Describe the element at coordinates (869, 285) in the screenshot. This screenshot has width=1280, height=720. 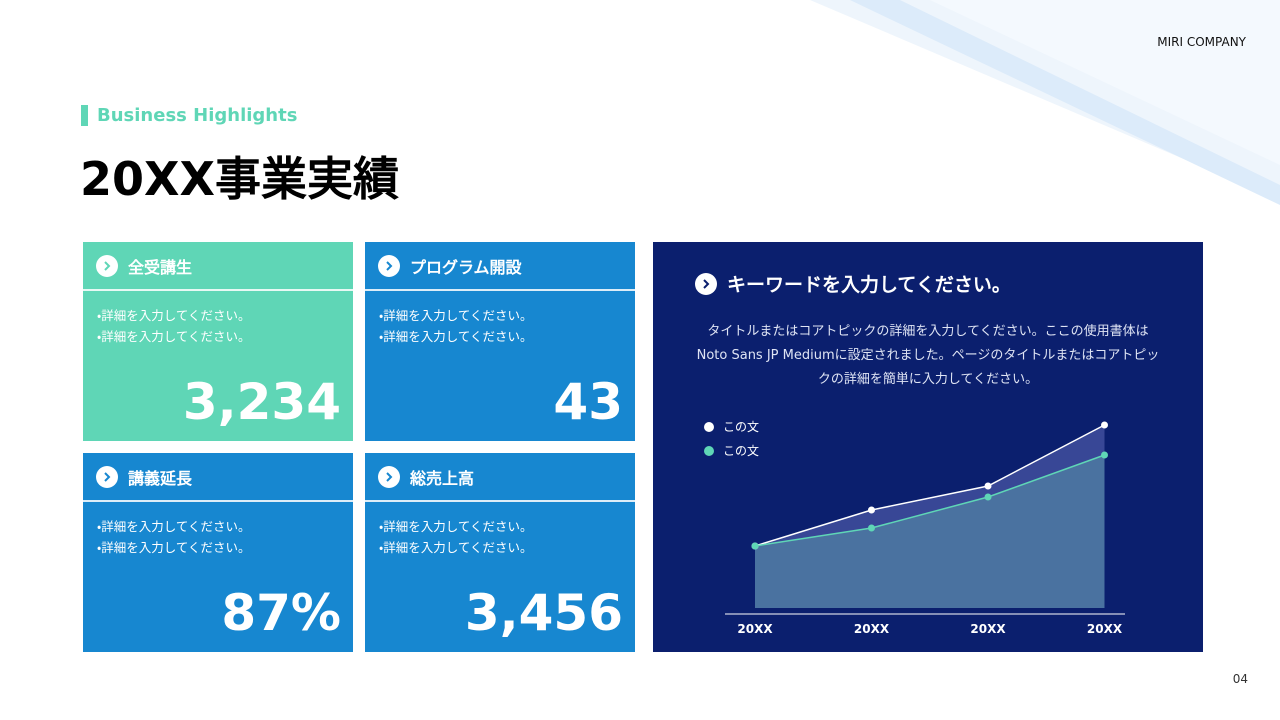
I see `panel-title: キーワードを入力してください。` at that location.